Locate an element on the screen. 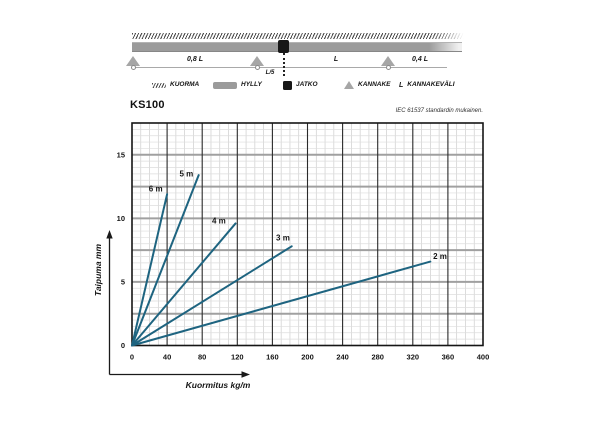 Image resolution: width=600 pixels, height=425 pixels. series-line-2m is located at coordinates (281, 303).